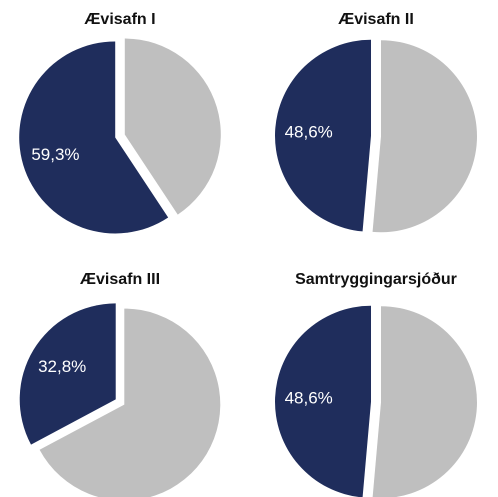 This screenshot has height=497, width=498. What do you see at coordinates (376, 279) in the screenshot?
I see `pie-title: Samtryggingarsjóður` at bounding box center [376, 279].